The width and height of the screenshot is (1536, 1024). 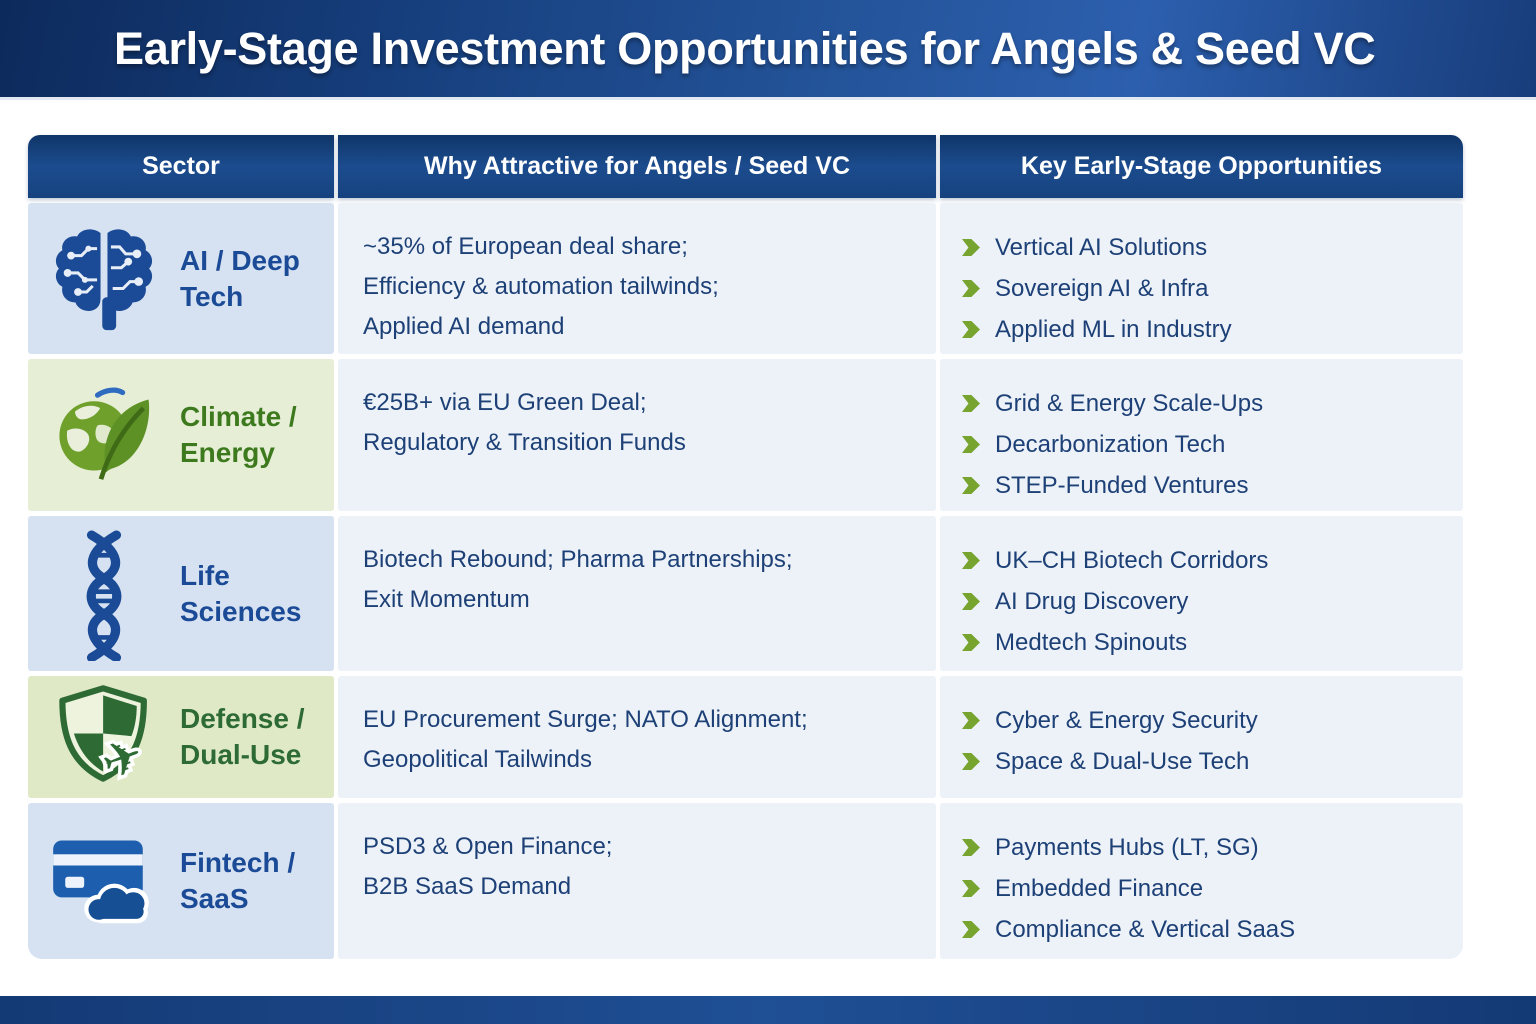 I want to click on why-line: €25B+ via EU Green Deal;, so click(x=505, y=402).